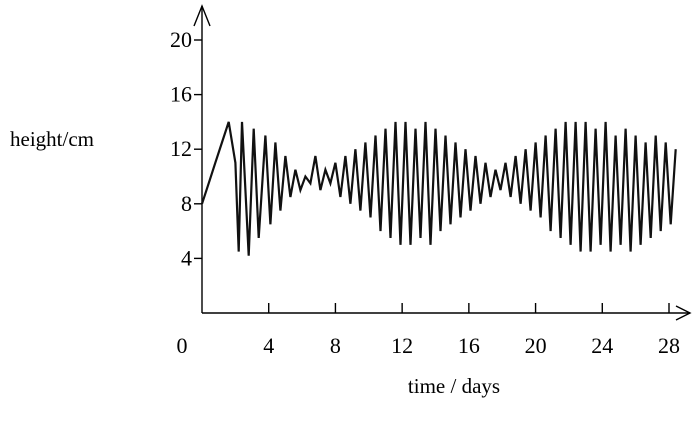  What do you see at coordinates (335, 345) in the screenshot?
I see `x-tick-label: 8` at bounding box center [335, 345].